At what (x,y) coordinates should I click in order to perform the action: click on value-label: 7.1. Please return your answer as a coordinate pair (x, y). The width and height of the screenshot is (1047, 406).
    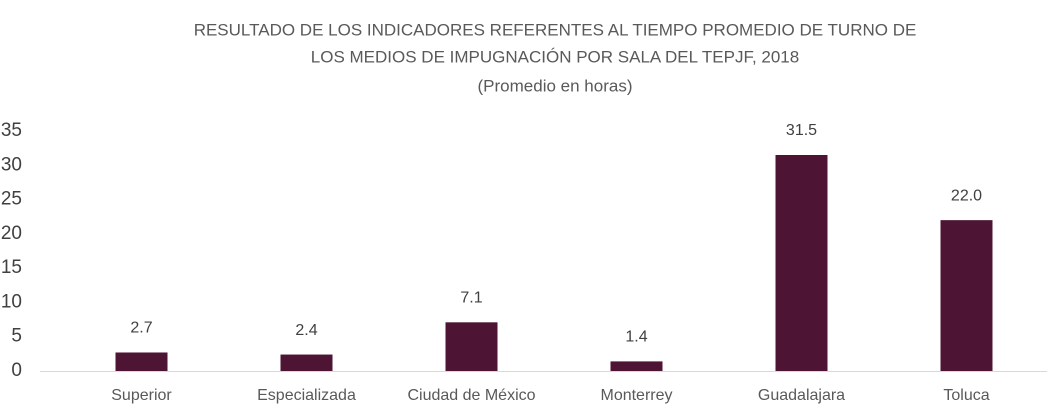
    Looking at the image, I should click on (471, 298).